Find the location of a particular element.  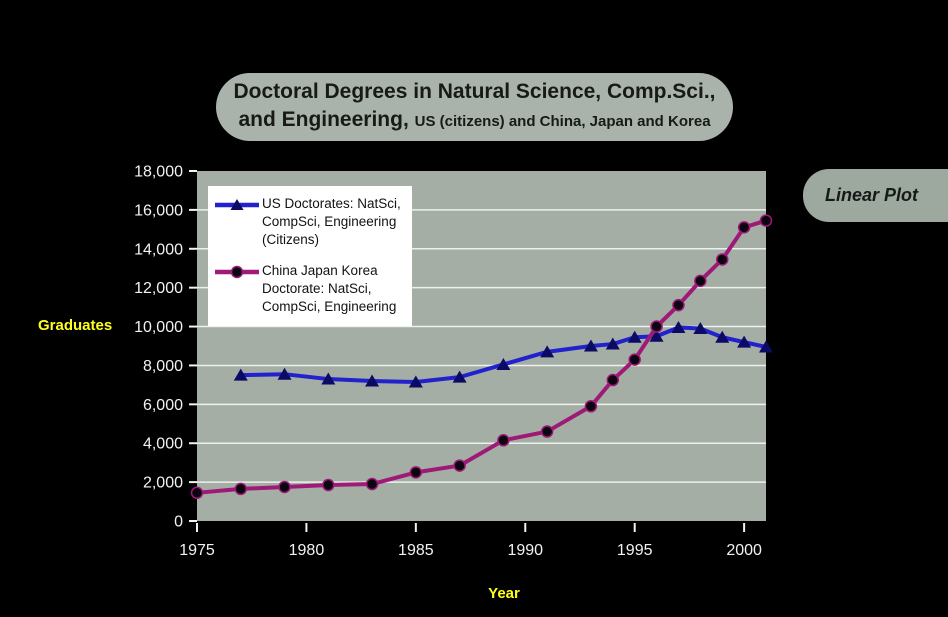

y-tick-label: 4,000 is located at coordinates (163, 444).